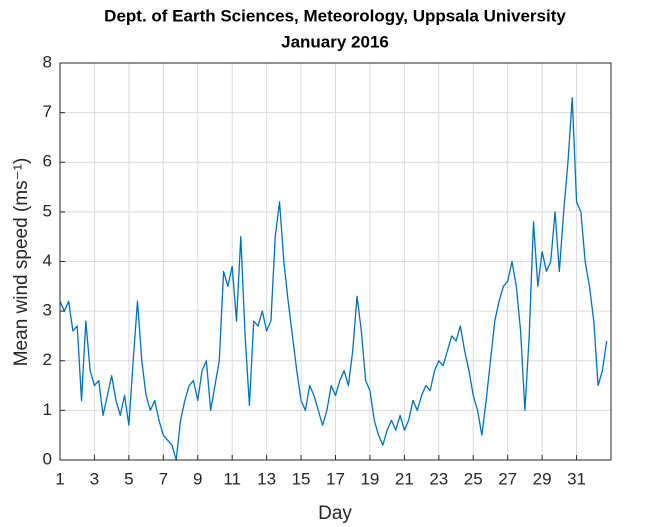 The width and height of the screenshot is (649, 527). I want to click on y-tick-label: 5, so click(47, 210).